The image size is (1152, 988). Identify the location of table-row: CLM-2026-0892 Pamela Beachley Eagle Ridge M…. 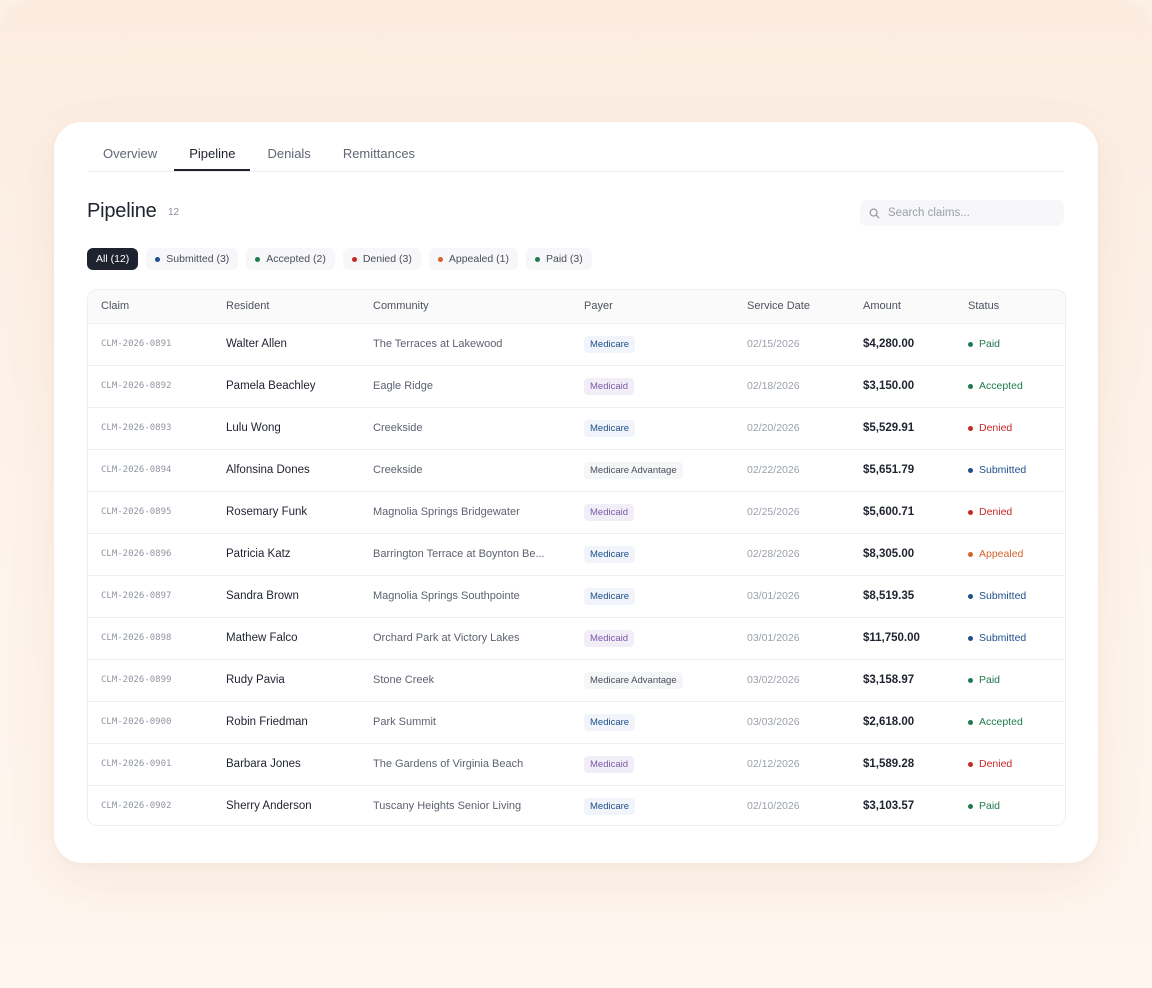
(576, 387).